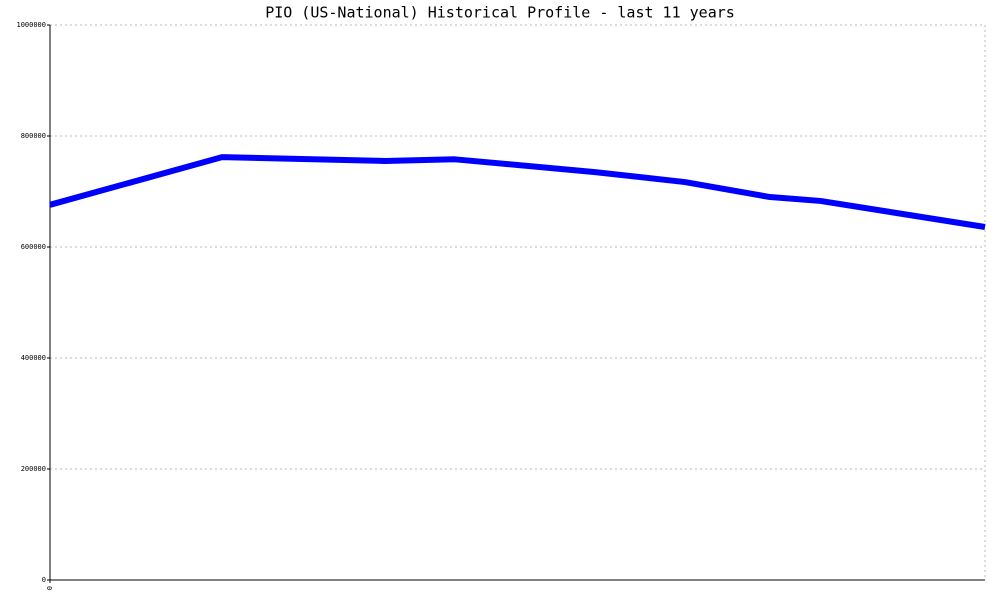 Image resolution: width=1000 pixels, height=600 pixels. What do you see at coordinates (33, 247) in the screenshot?
I see `y-tick-label: 600000` at bounding box center [33, 247].